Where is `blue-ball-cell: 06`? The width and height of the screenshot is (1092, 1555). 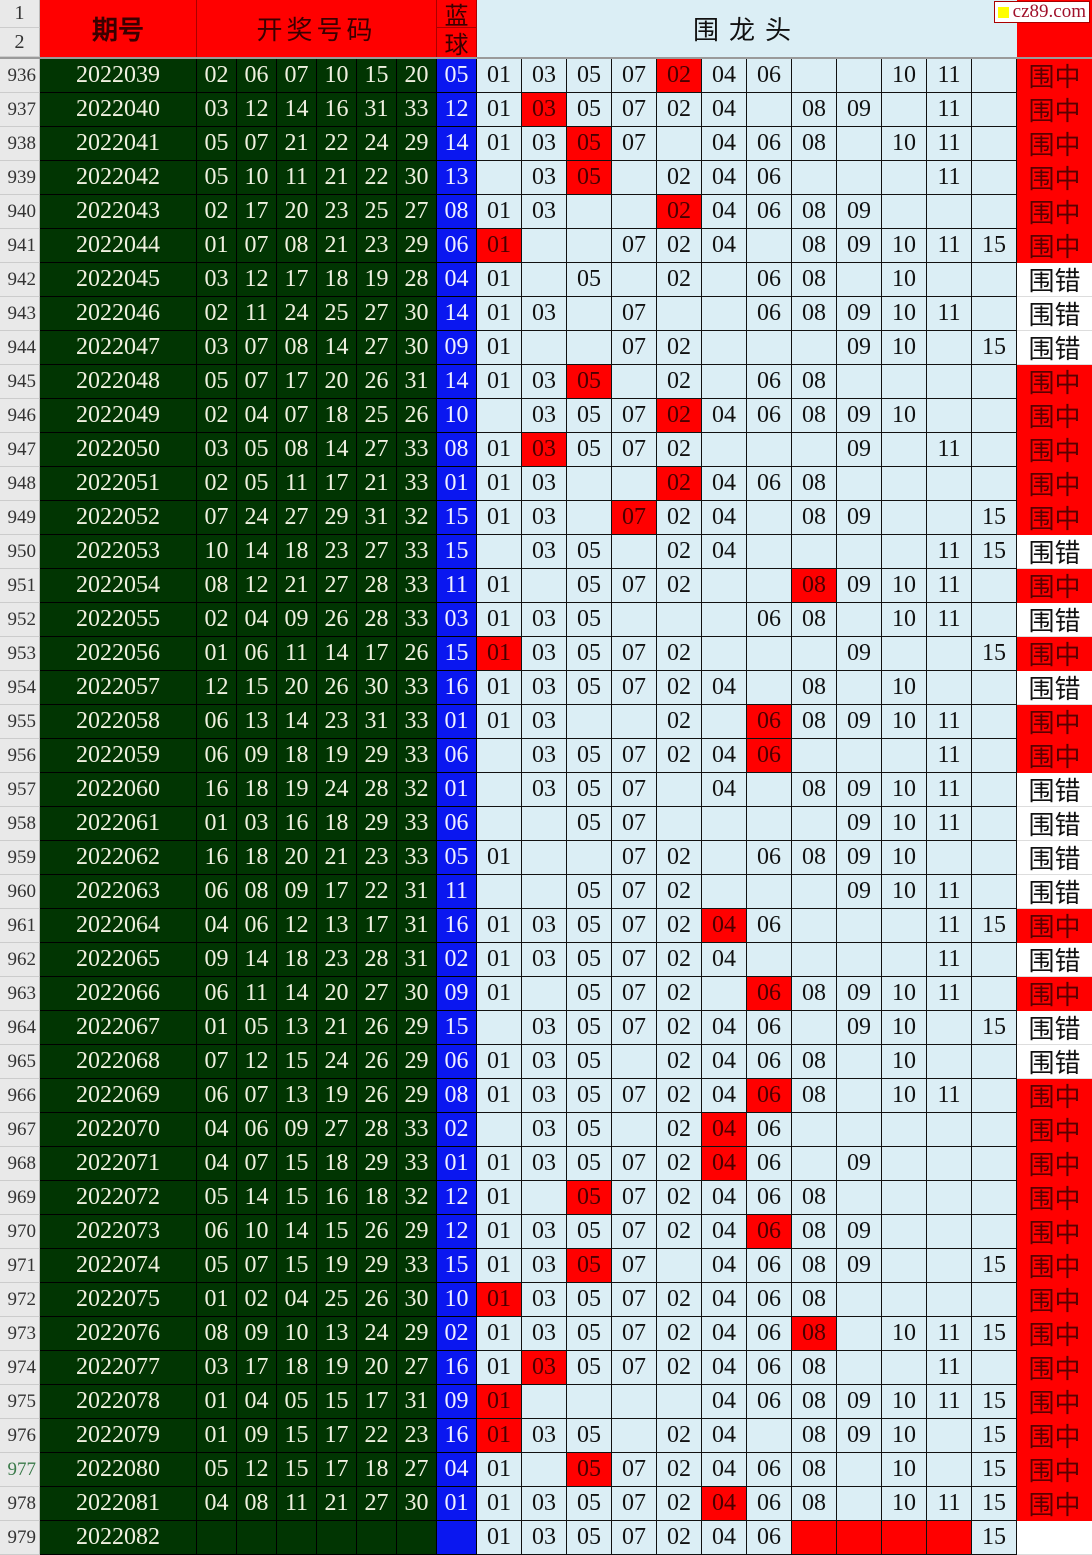 blue-ball-cell: 06 is located at coordinates (457, 246).